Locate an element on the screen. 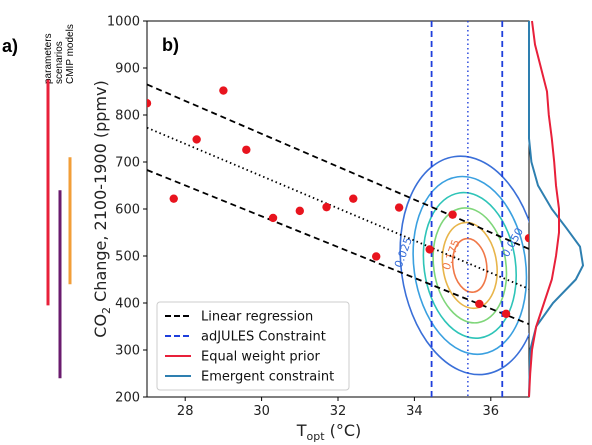 This screenshot has height=445, width=592. y-tick-label-500: 500 is located at coordinates (127, 257).